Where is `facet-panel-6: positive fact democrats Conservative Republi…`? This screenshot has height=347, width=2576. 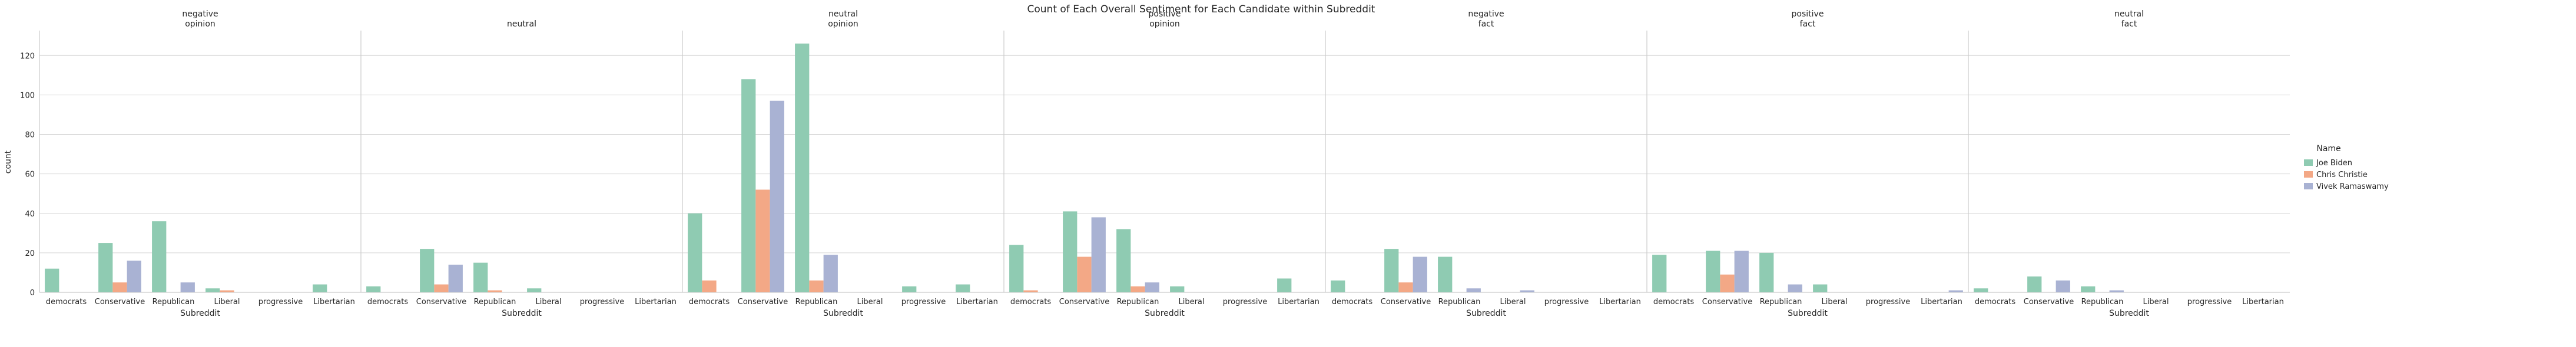
facet-panel-6: positive fact democrats Conservative Republi… is located at coordinates (1807, 164).